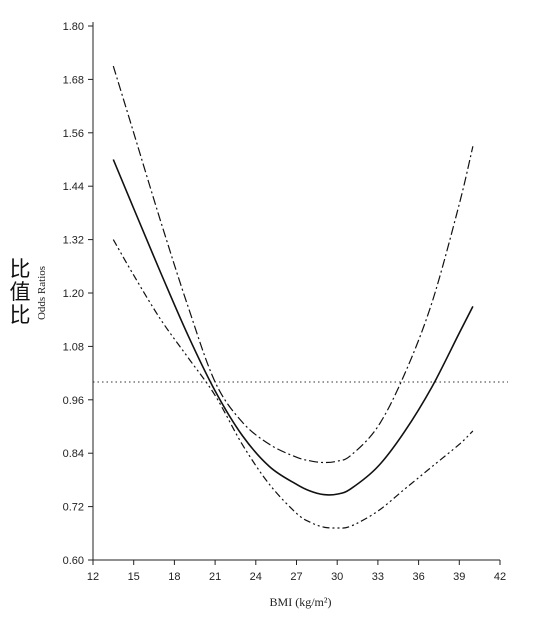  I want to click on x-tick-label: 21, so click(215, 577).